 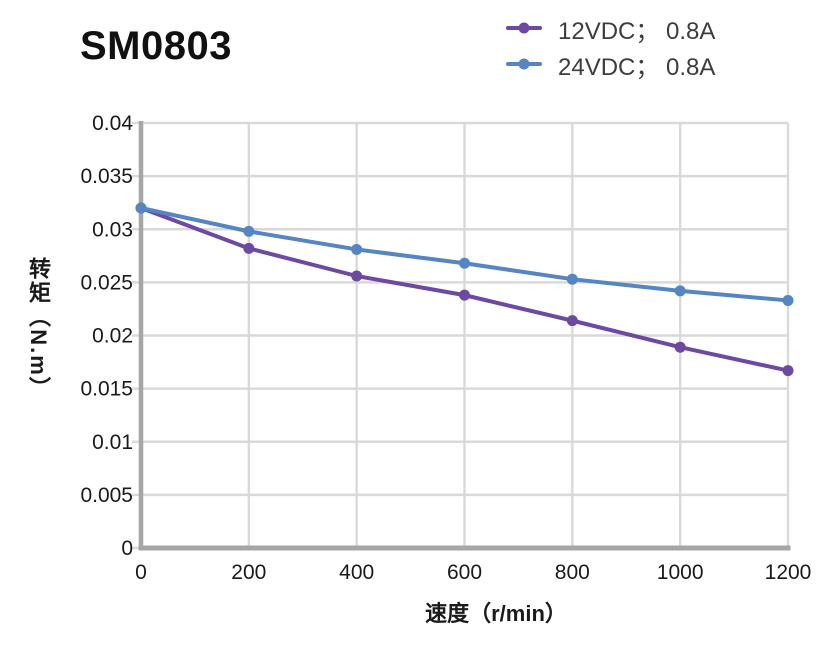 What do you see at coordinates (127, 548) in the screenshot?
I see `y-tick-label: 0` at bounding box center [127, 548].